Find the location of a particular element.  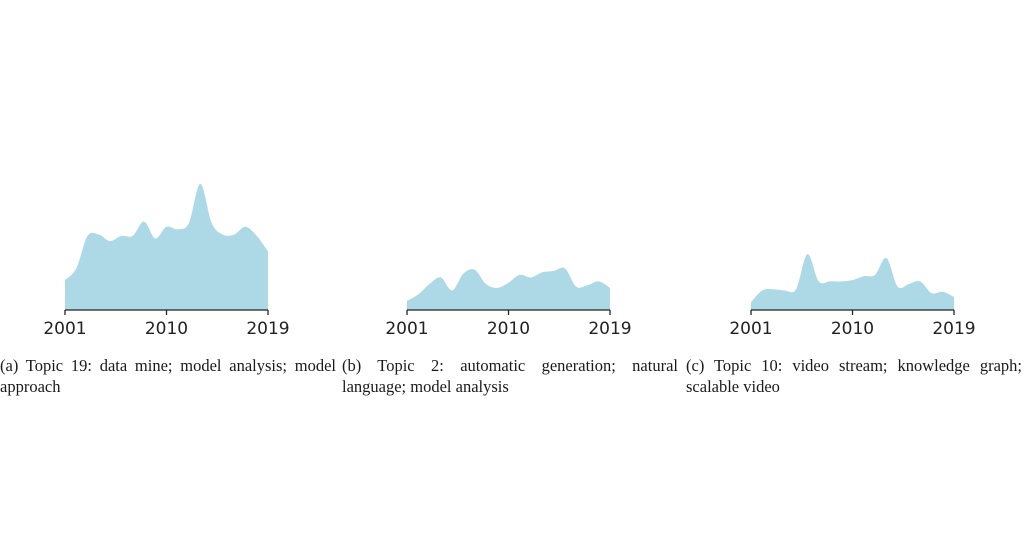

x-tick-label-a-2: 2019 is located at coordinates (267, 329).